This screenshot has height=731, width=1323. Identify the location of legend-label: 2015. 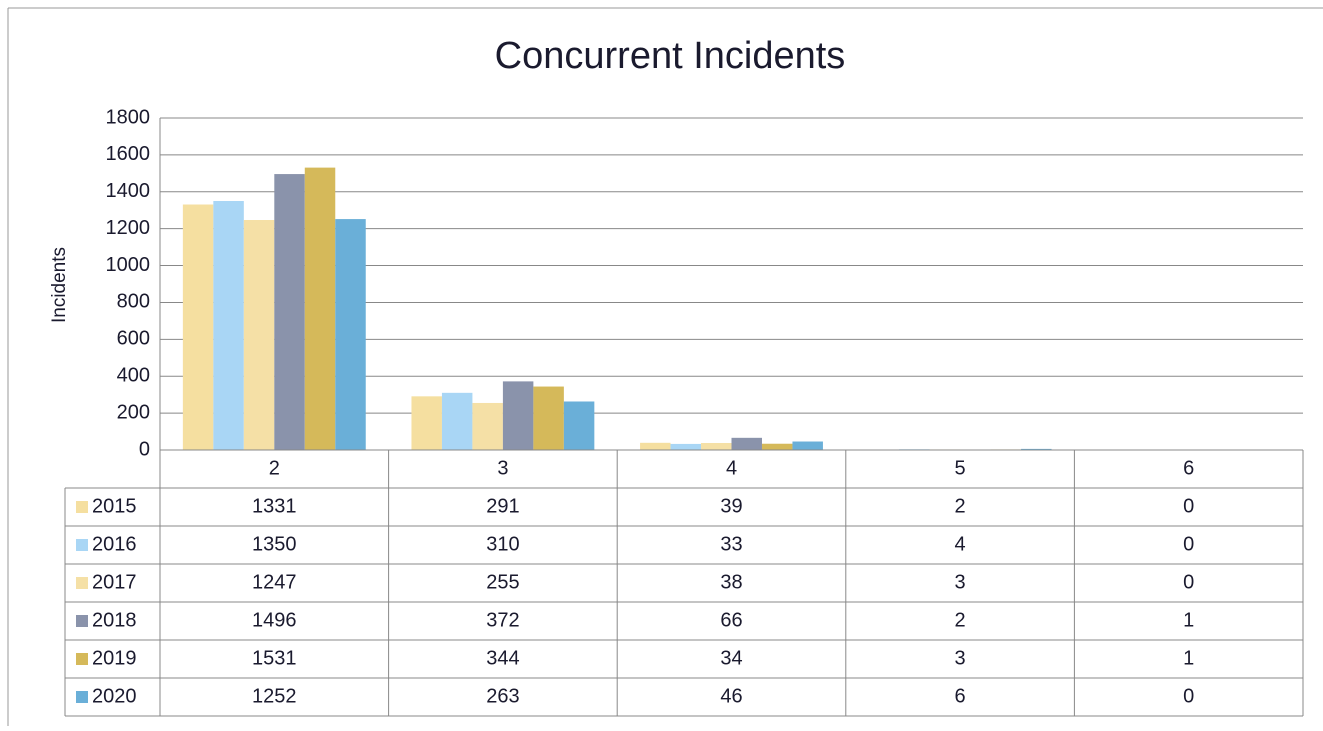
(114, 506).